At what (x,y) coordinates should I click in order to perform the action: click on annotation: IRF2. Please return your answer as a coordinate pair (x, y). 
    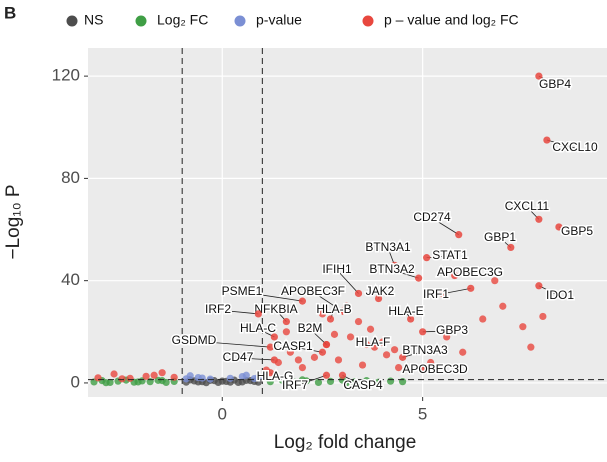
    Looking at the image, I should click on (218, 309).